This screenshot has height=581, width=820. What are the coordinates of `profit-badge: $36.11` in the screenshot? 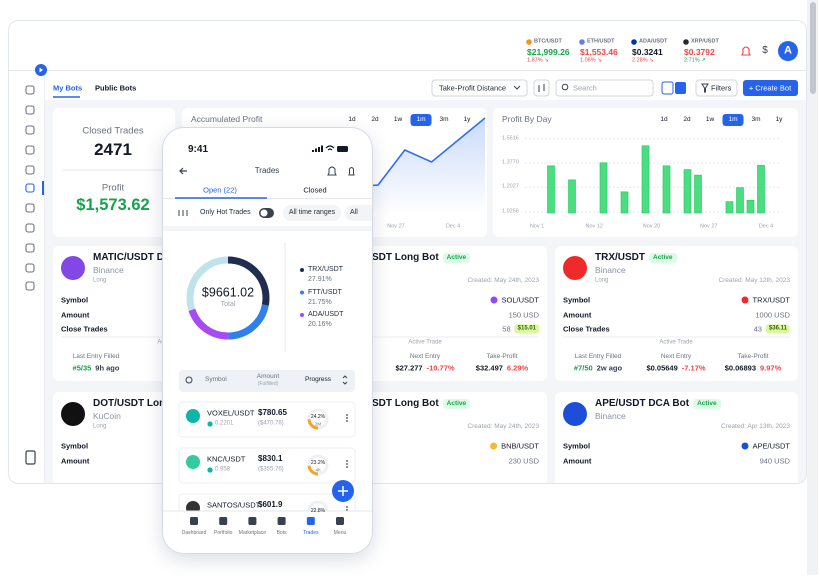 It's located at (777, 329).